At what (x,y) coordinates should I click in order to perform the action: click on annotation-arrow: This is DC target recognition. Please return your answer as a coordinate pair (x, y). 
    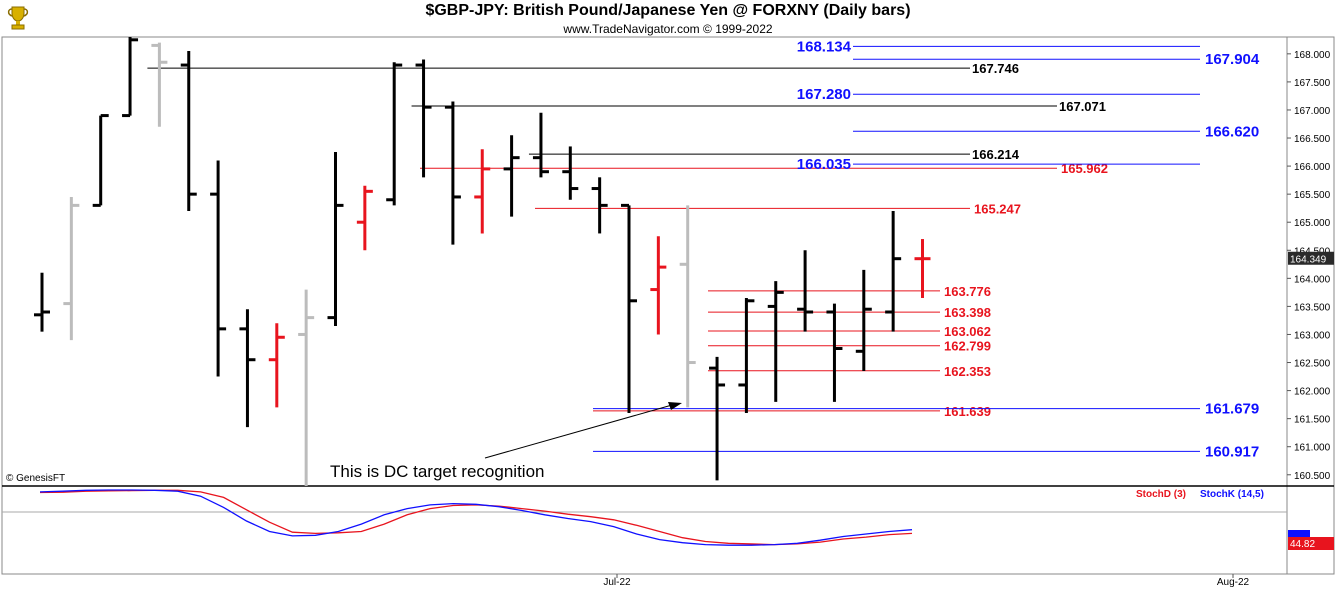
    Looking at the image, I should click on (506, 441).